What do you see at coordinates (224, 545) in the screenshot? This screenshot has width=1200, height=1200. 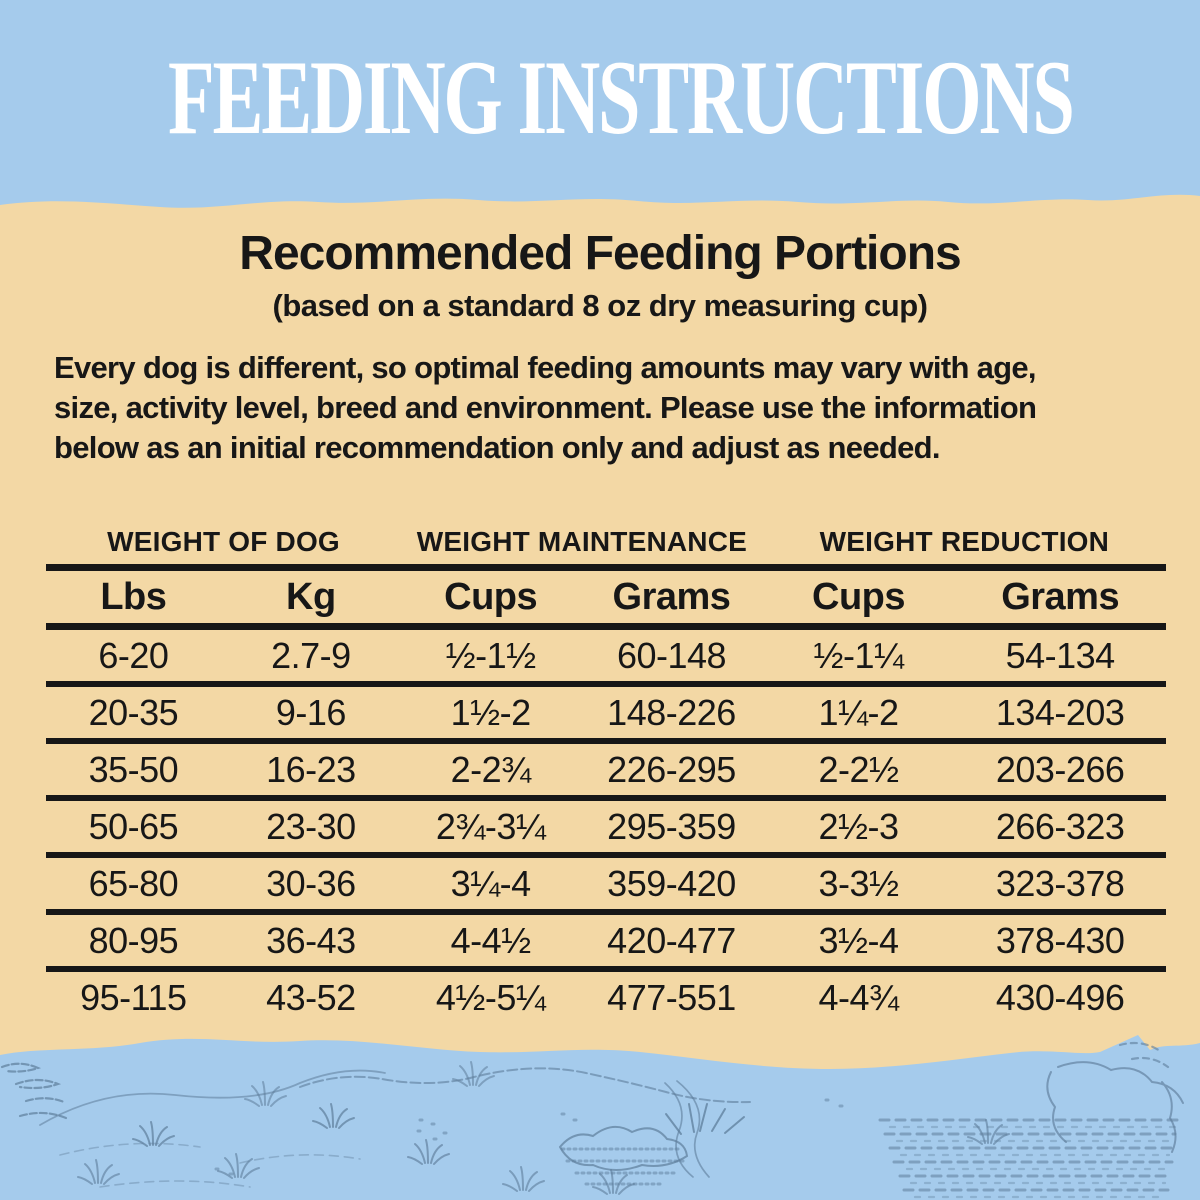 I see `group-header-weight-of-dog: WEIGHT OF DOG` at bounding box center [224, 545].